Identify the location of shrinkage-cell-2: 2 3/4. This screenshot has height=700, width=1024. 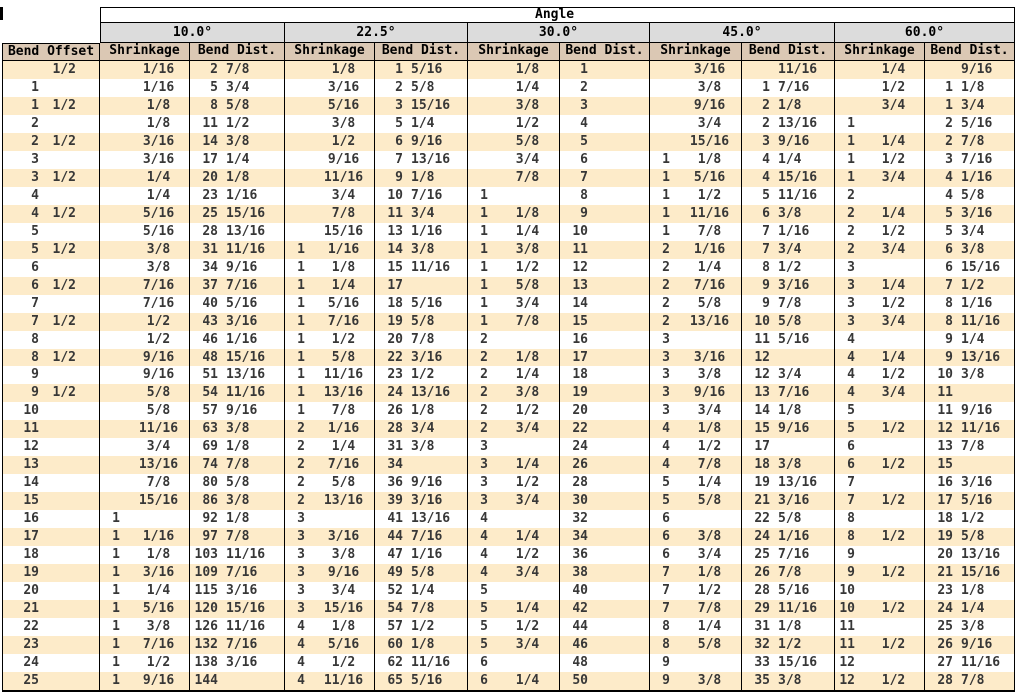
(514, 429).